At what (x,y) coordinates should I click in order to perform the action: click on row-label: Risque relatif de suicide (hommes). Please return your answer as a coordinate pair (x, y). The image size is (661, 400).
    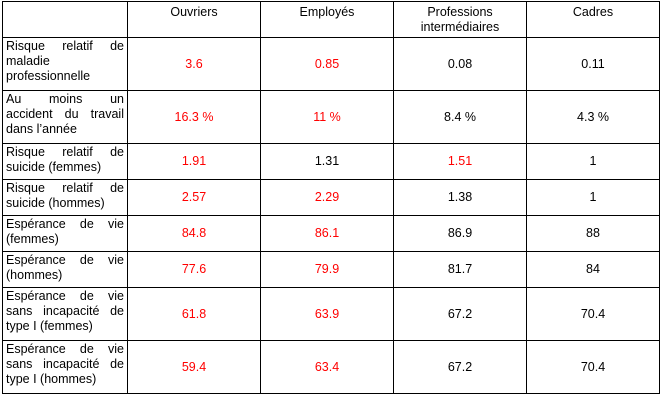
    Looking at the image, I should click on (65, 197).